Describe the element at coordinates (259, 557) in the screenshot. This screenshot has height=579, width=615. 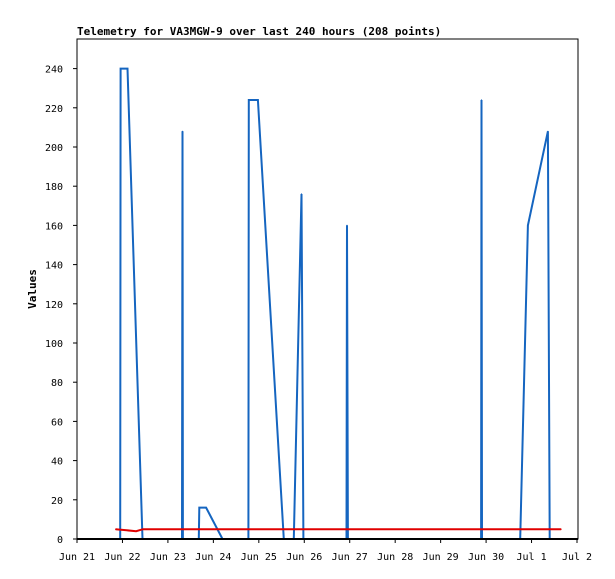
I see `x-tick-label: Jun 25` at that location.